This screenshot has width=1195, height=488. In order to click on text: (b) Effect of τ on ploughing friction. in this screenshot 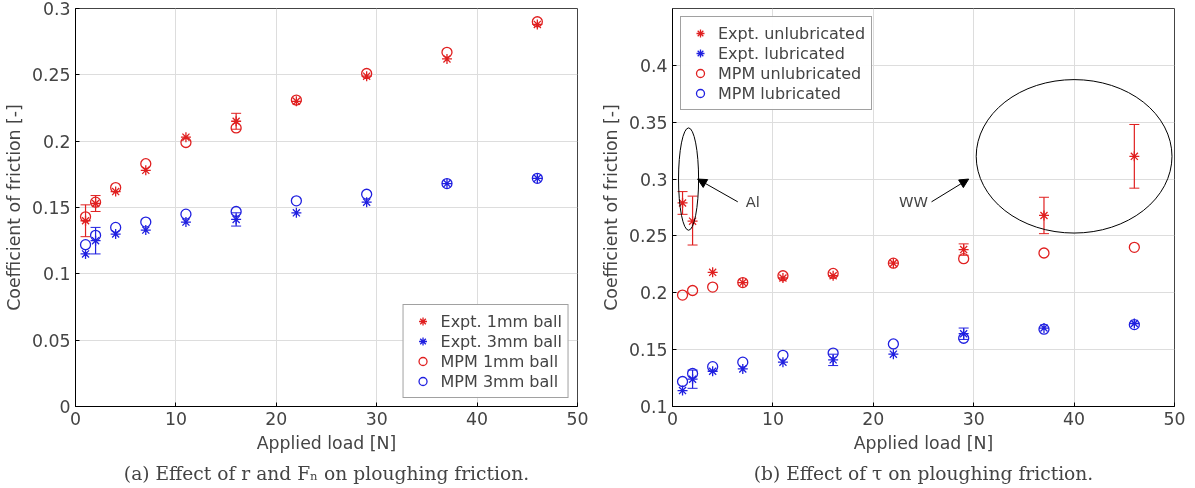, I will do `click(923, 473)`.